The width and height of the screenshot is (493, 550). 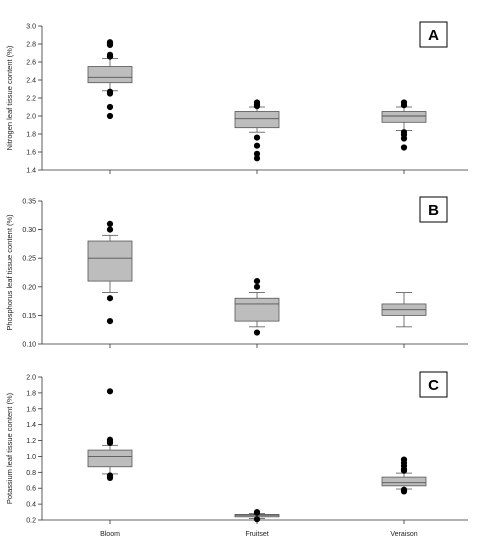 What do you see at coordinates (31, 441) in the screenshot?
I see `panel-c-y-tick-label: 1.2` at bounding box center [31, 441].